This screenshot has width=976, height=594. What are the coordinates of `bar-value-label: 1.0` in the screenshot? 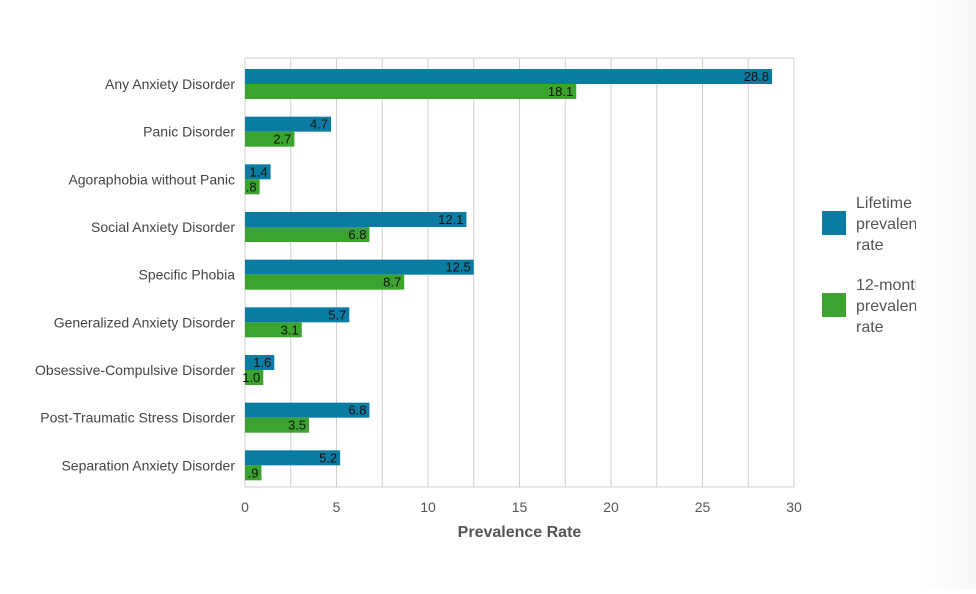 It's located at (251, 377).